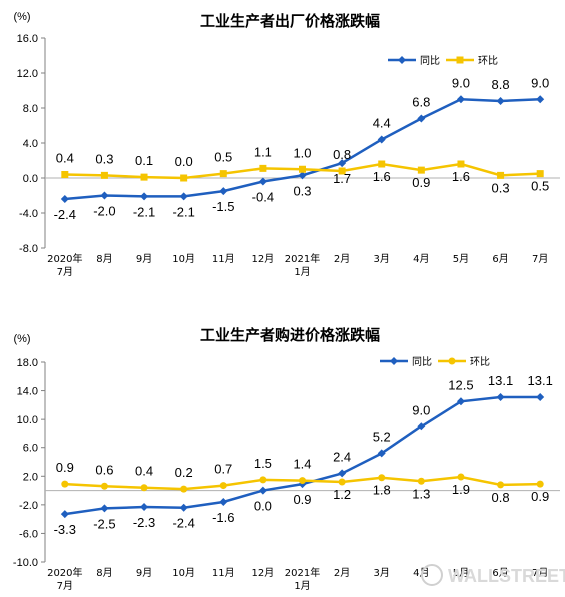  Describe the element at coordinates (263, 197) in the screenshot. I see `data-label: -0.4` at that location.